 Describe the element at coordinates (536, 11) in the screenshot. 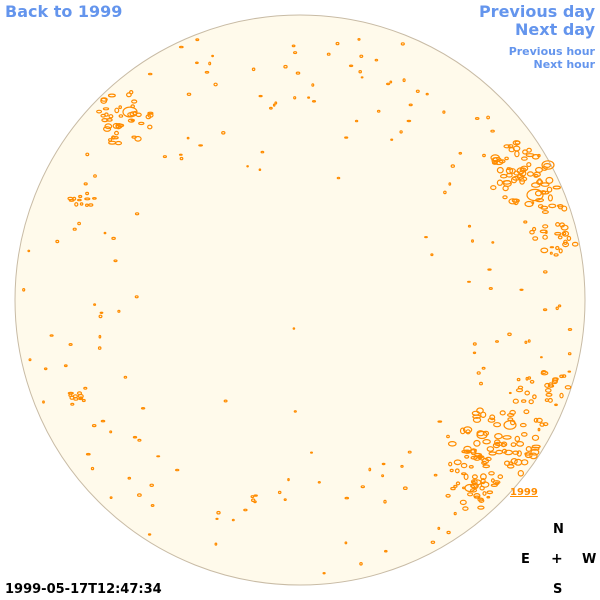

I see `previous-day-link: Previous day` at that location.